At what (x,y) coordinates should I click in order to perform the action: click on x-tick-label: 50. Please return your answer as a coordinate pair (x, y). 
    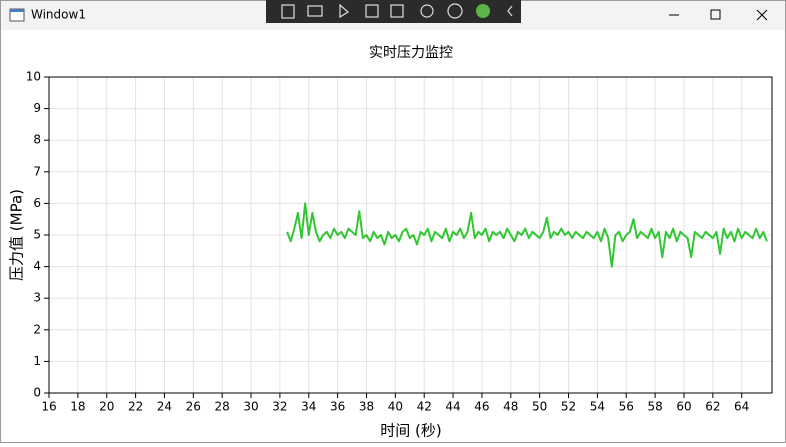
    Looking at the image, I should click on (539, 407).